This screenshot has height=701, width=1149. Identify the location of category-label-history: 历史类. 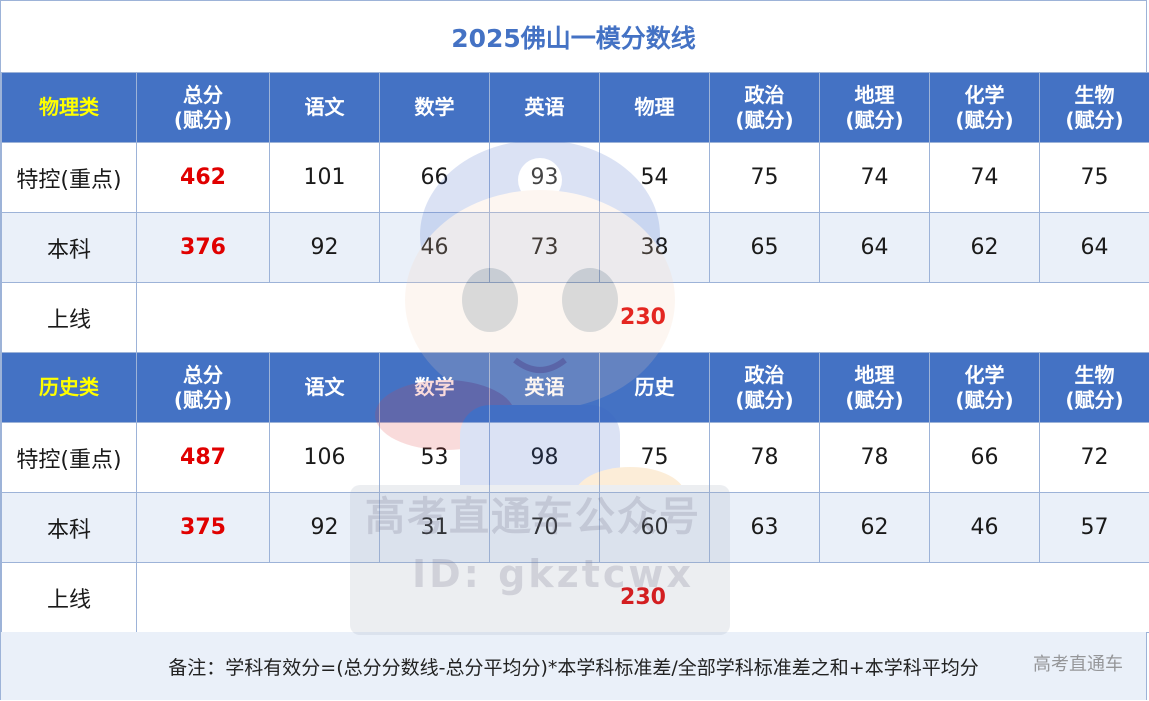
(69, 387).